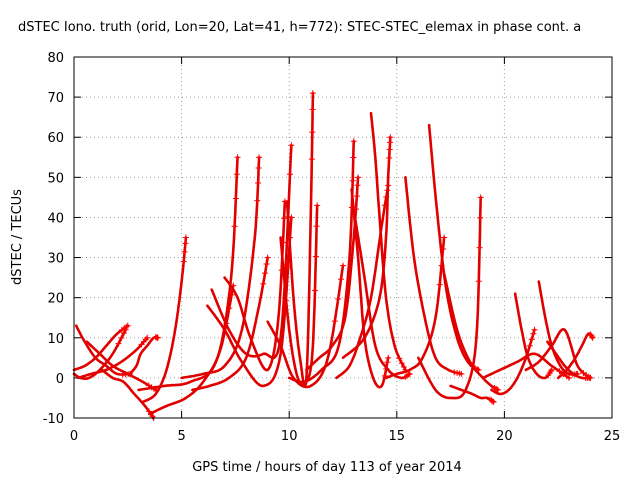 The width and height of the screenshot is (640, 480). Describe the element at coordinates (55, 218) in the screenshot. I see `y-tick-label: 40` at that location.